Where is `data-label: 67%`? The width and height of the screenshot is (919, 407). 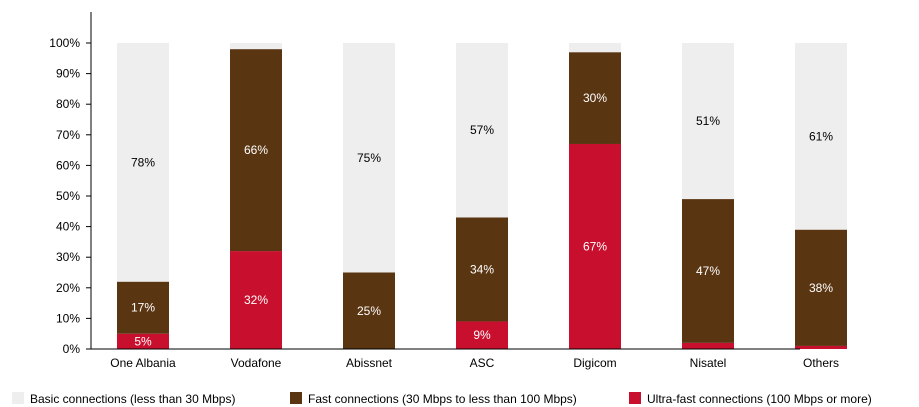
data-label: 67% is located at coordinates (595, 246).